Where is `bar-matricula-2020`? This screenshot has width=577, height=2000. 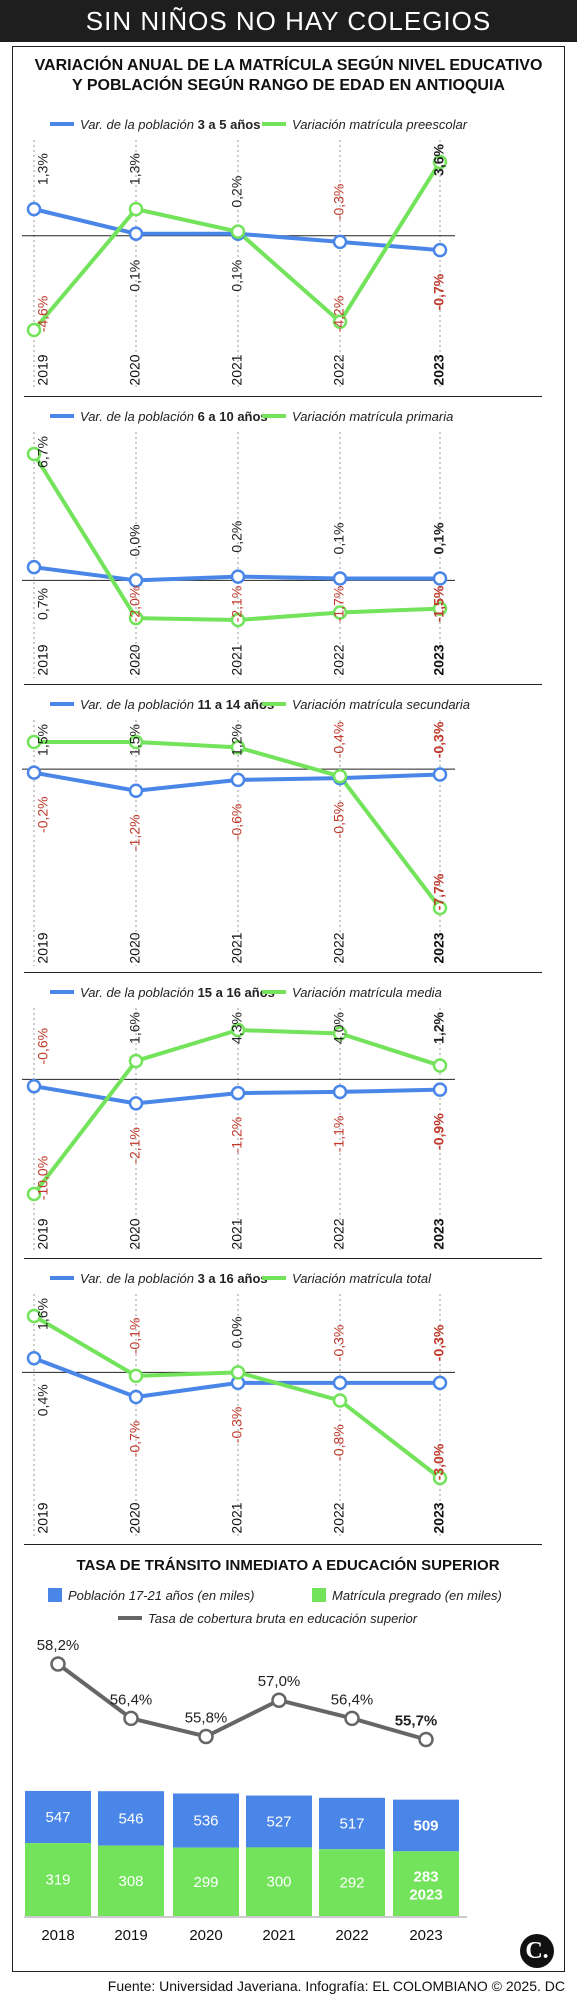
bar-matricula-2020 is located at coordinates (206, 1881).